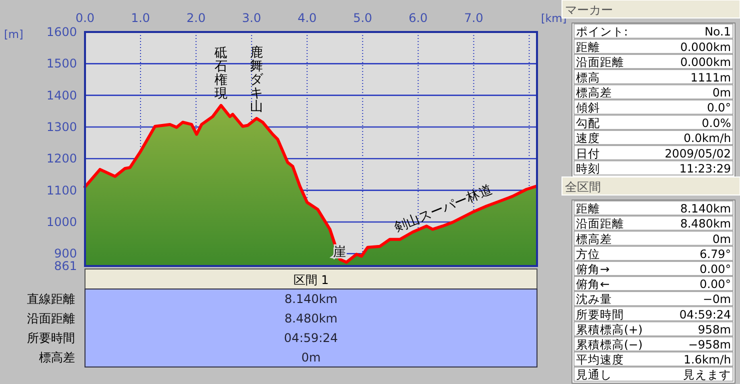 Image resolution: width=740 pixels, height=384 pixels. I want to click on x-tick-label: 2.0, so click(196, 18).